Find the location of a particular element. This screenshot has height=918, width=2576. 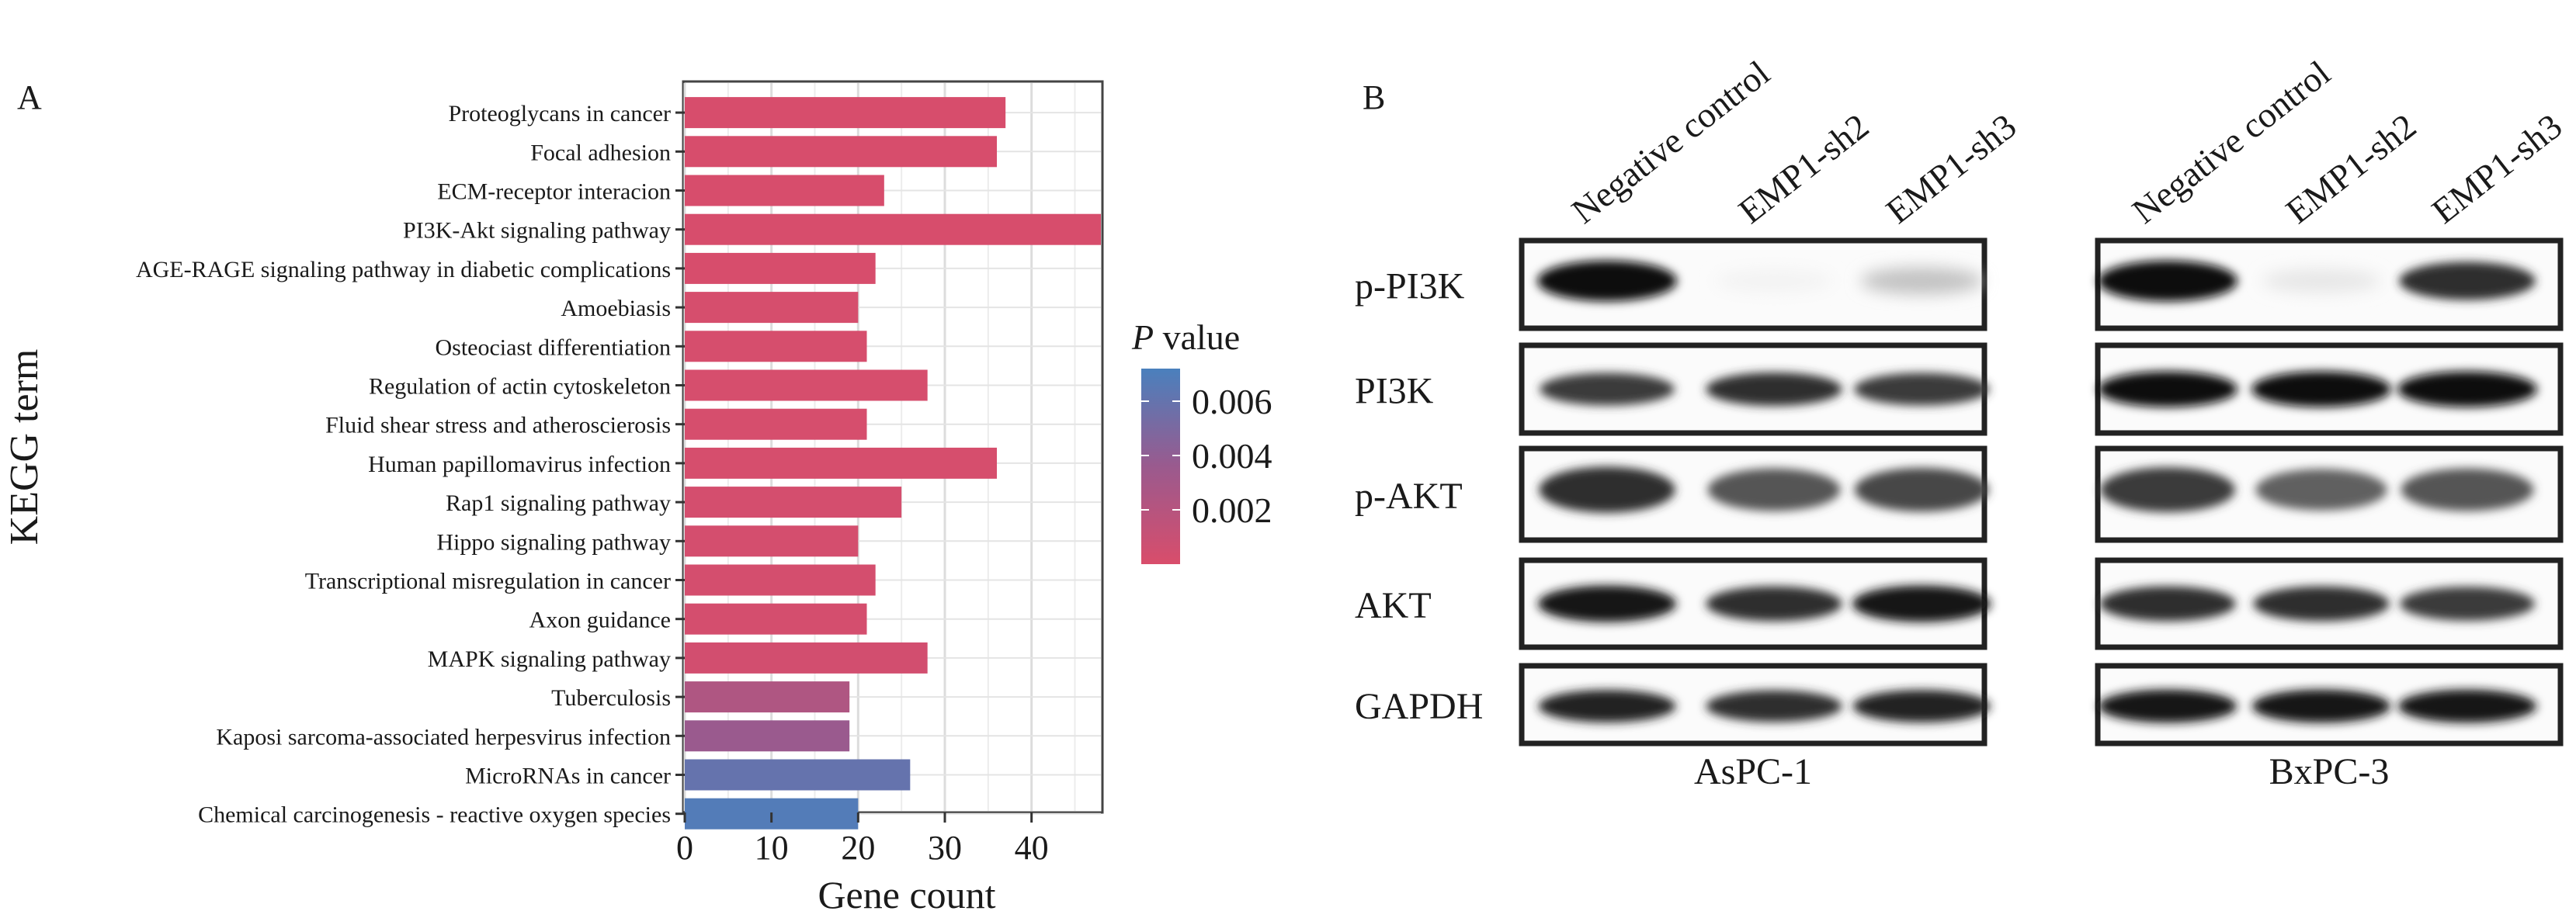

x-tick-labels: 0 10 20 30 40 is located at coordinates (862, 839).